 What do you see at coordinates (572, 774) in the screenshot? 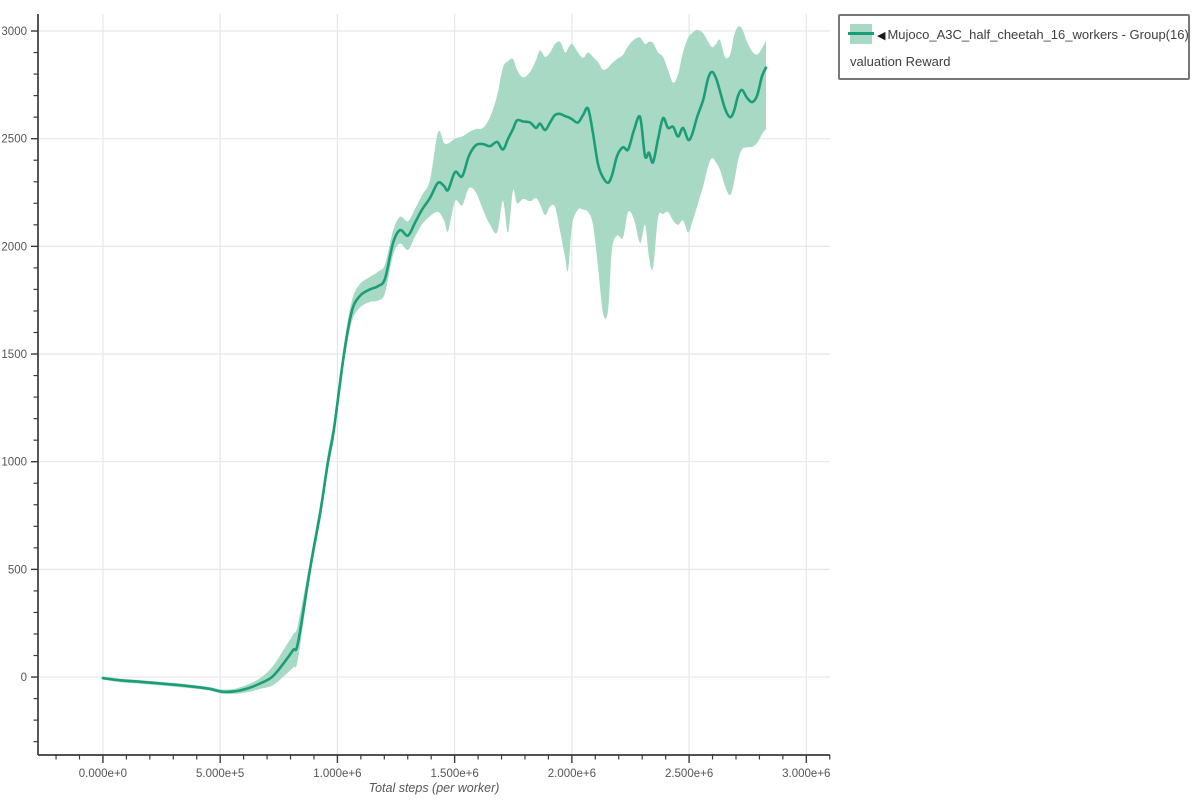
I see `x-tick-label: 2.000e+6` at bounding box center [572, 774].